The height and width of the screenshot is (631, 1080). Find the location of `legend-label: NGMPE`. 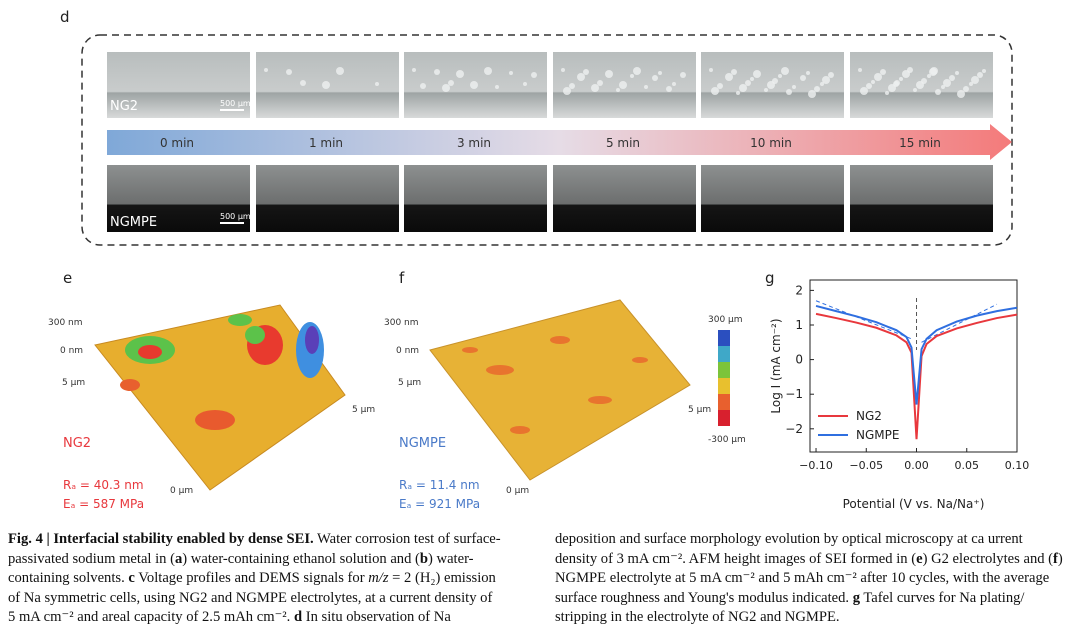

legend-label: NGMPE is located at coordinates (877, 435).